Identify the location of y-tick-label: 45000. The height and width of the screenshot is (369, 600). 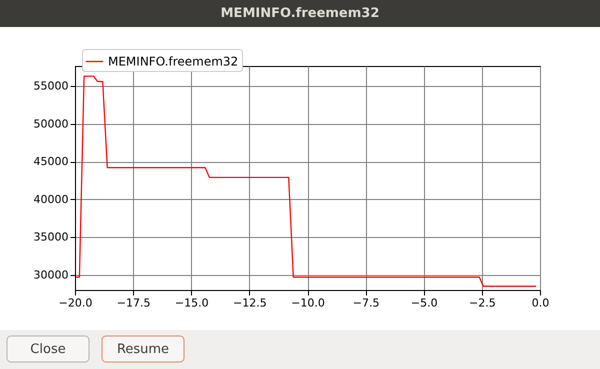
(51, 161).